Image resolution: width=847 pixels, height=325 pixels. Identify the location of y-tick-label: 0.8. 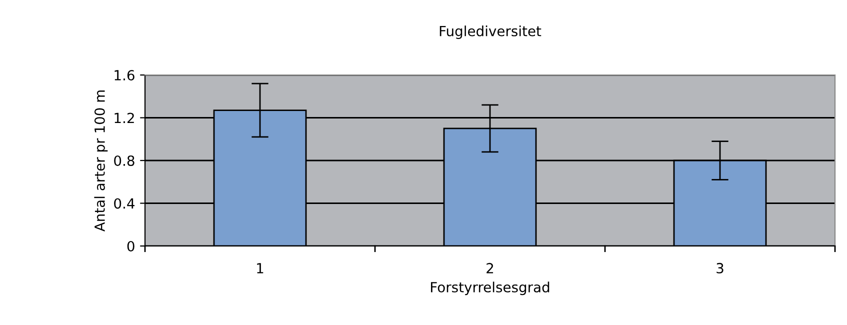
(124, 160).